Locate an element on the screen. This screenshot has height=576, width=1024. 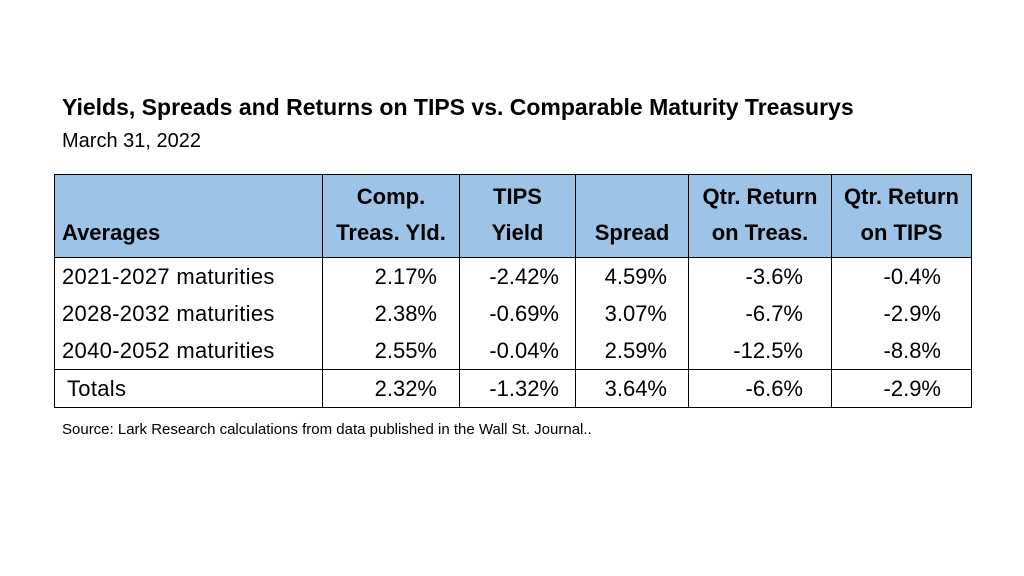
header-line2: Averages is located at coordinates (111, 232).